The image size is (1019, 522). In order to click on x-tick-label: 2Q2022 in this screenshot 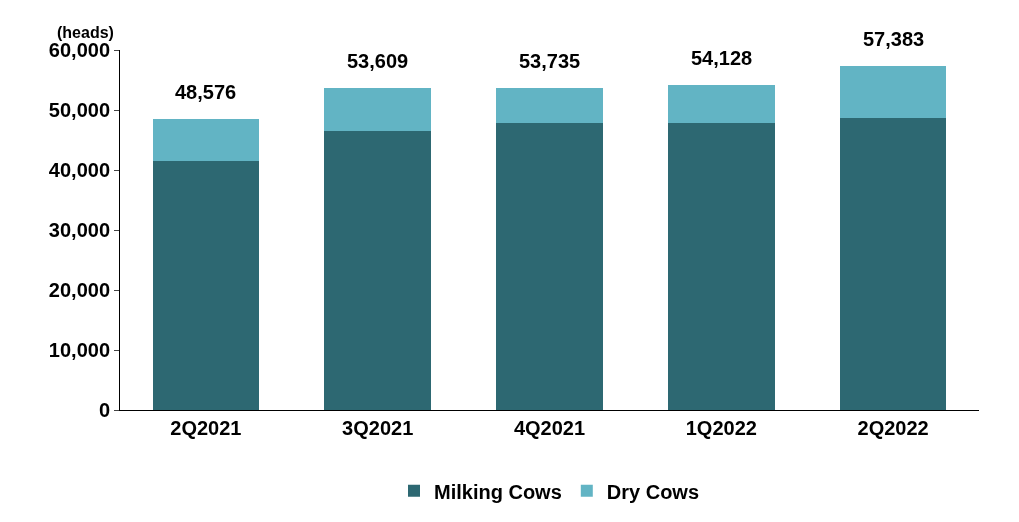, I will do `click(893, 428)`.